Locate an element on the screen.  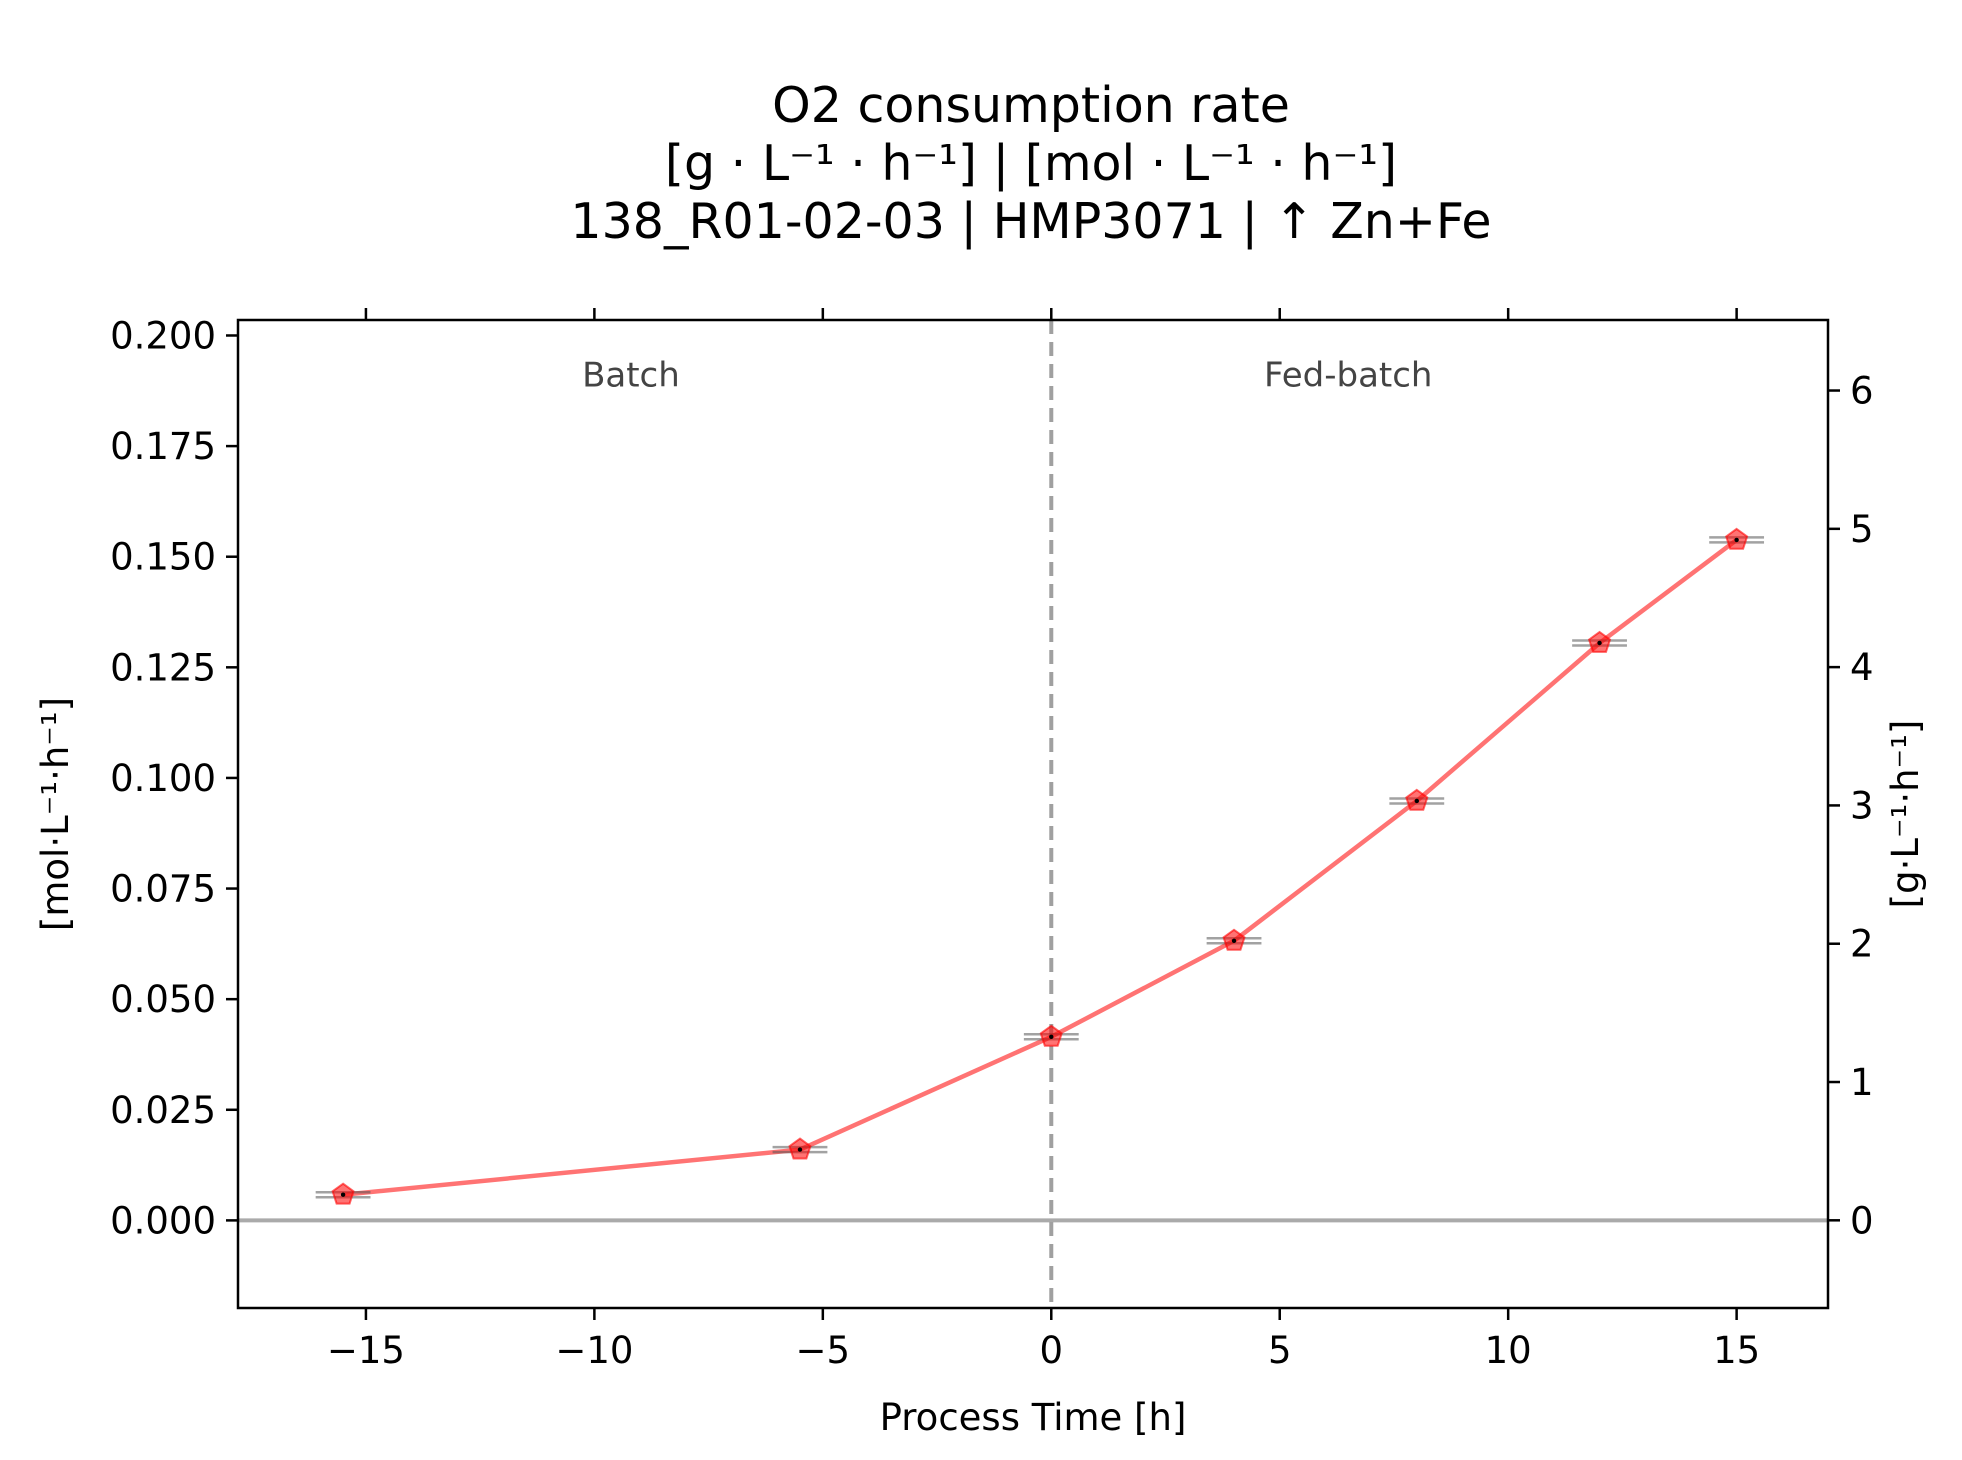
y-left-tick-label: 0.075 is located at coordinates (163, 889).